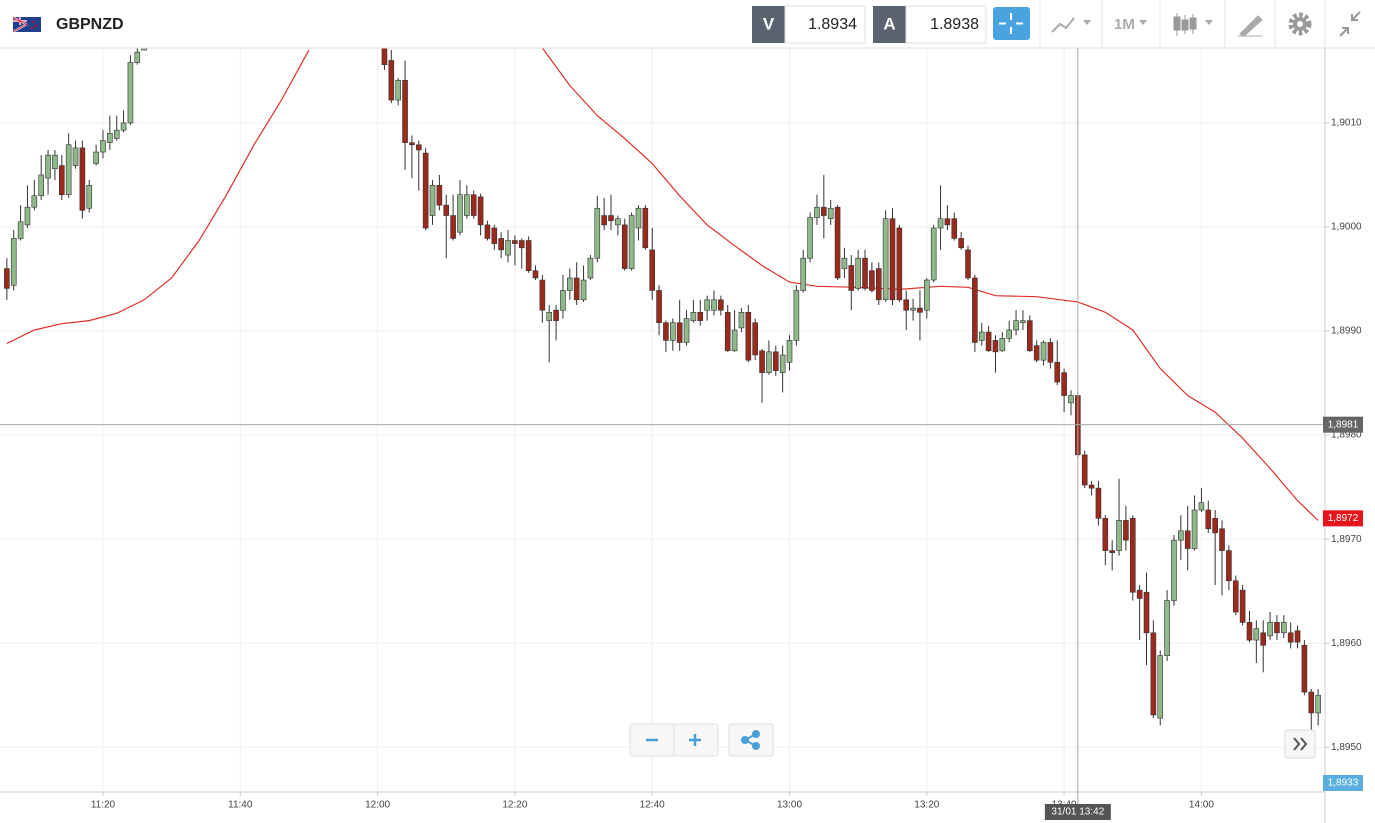 The image size is (1375, 823). What do you see at coordinates (832, 24) in the screenshot?
I see `sell-price: 1.8934` at bounding box center [832, 24].